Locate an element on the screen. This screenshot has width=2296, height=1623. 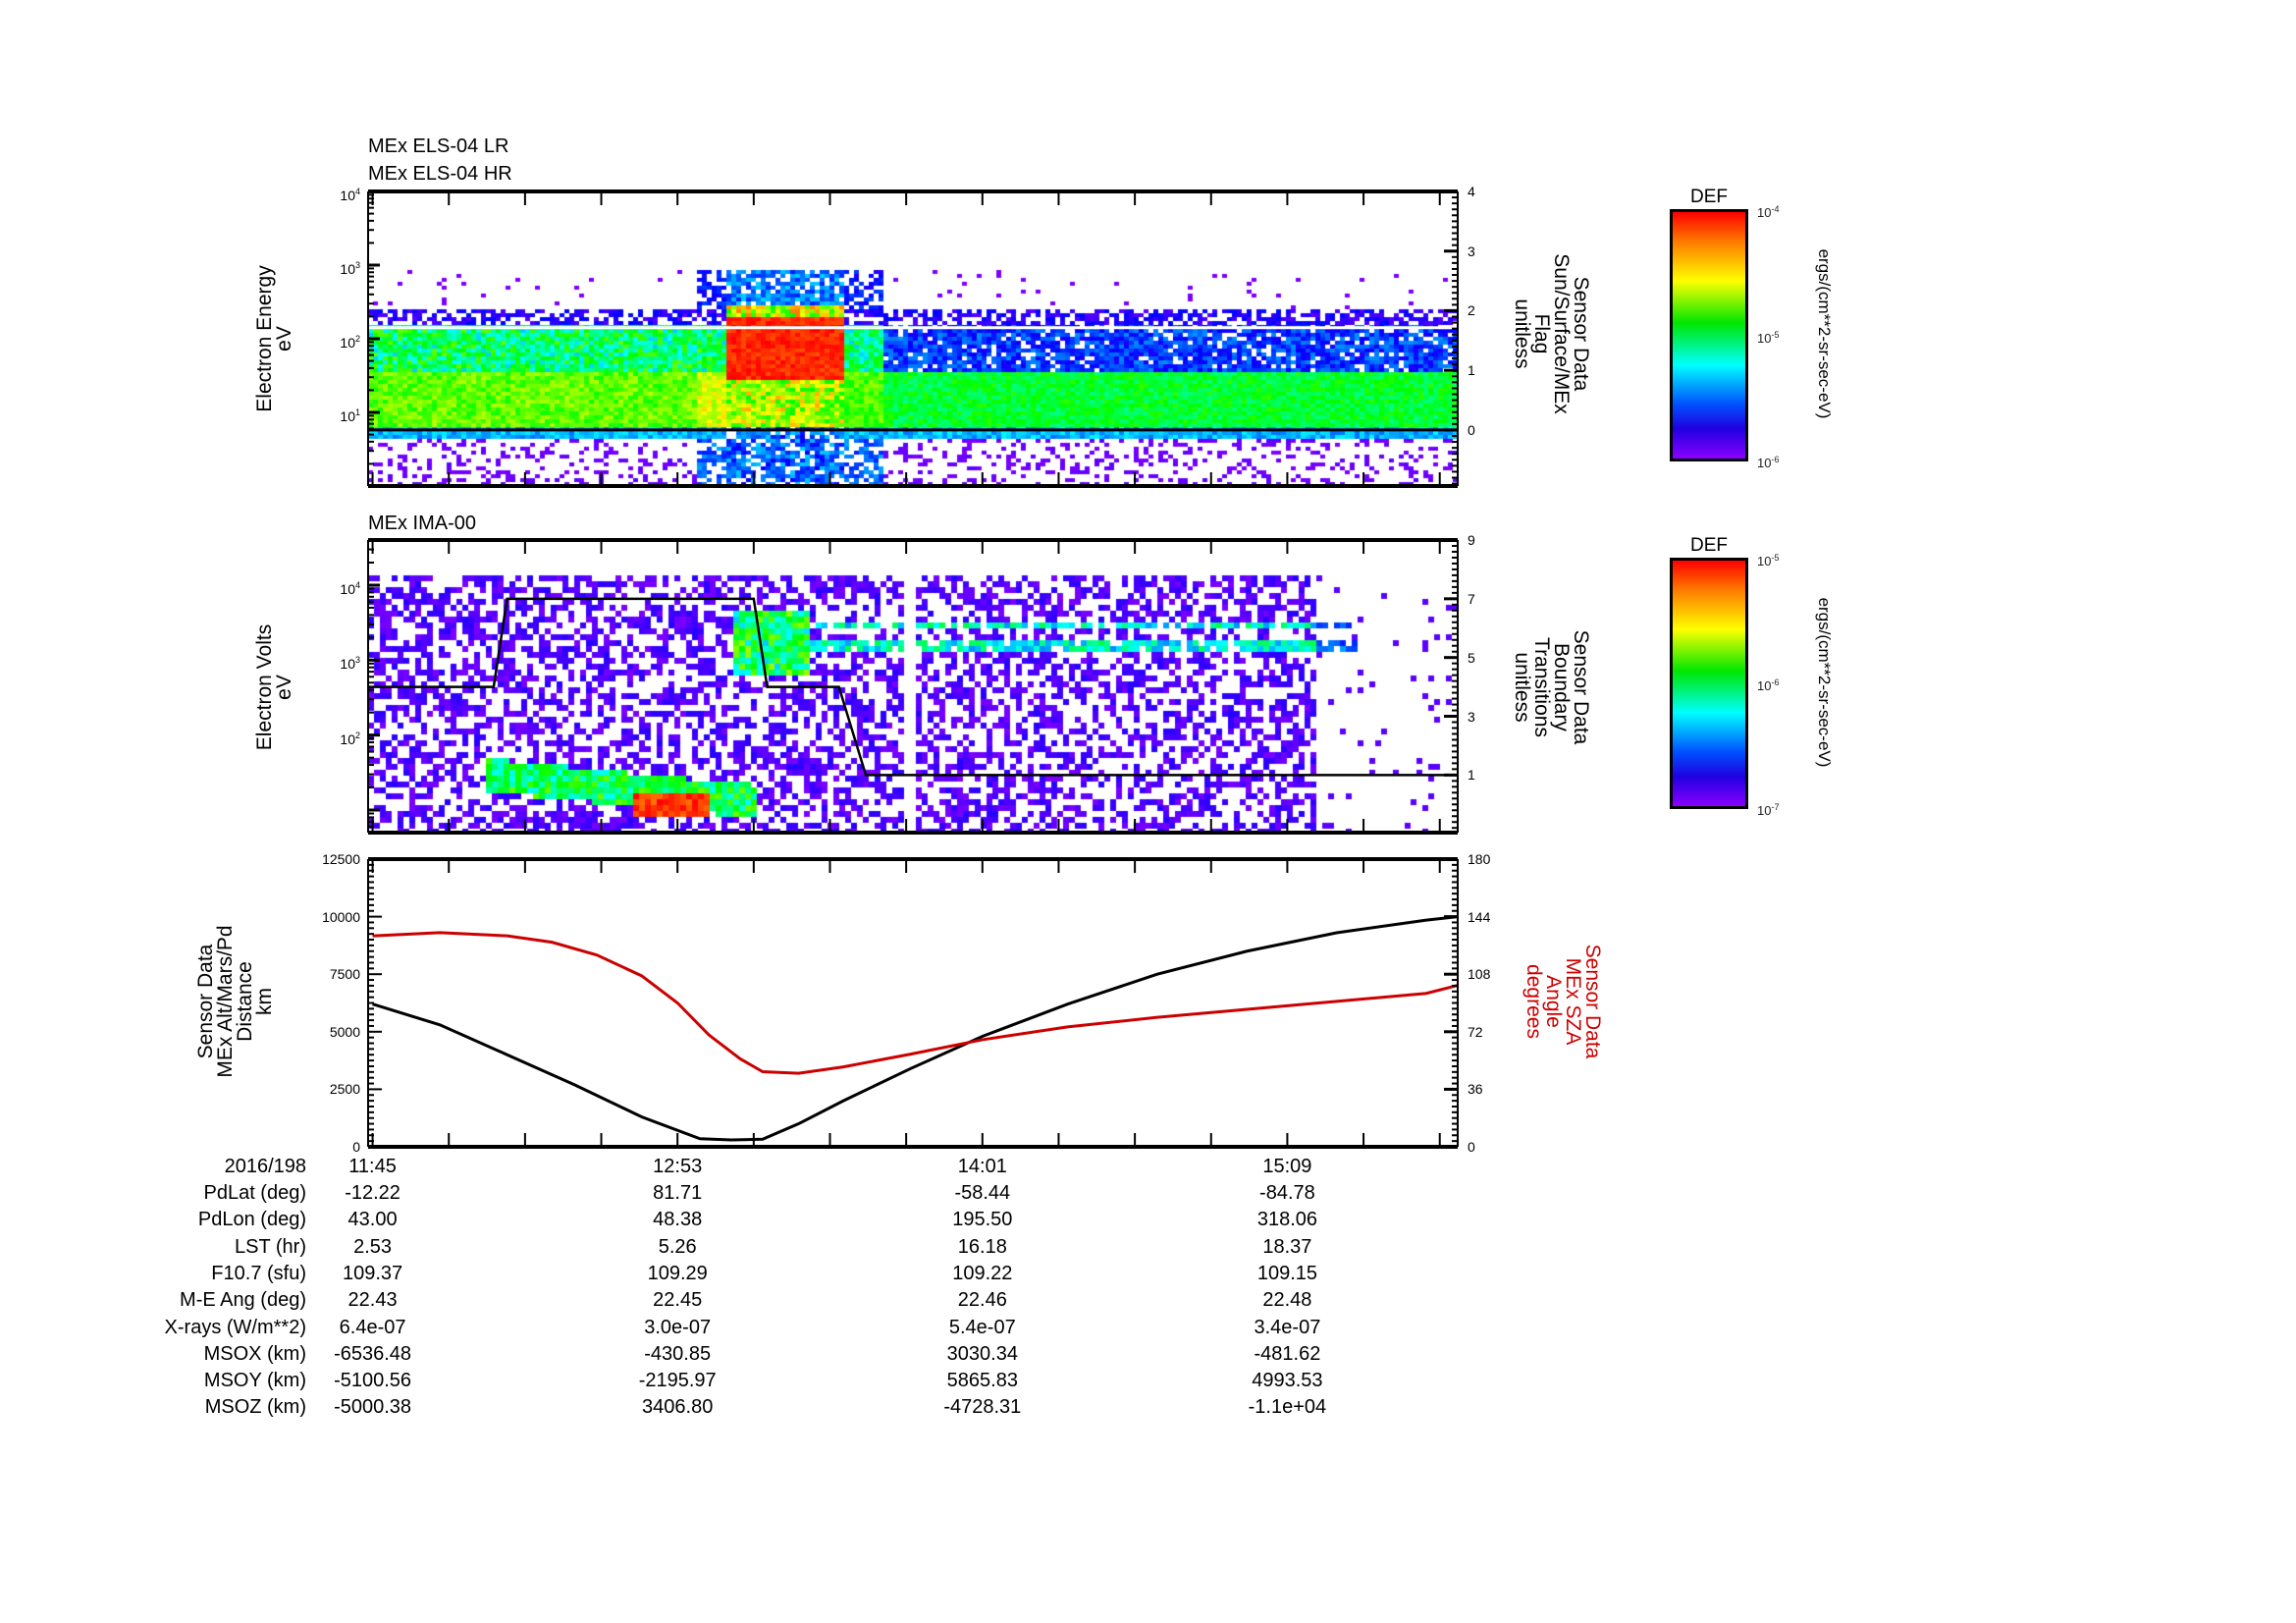
ephemeris-value: 48.38 is located at coordinates (678, 1220).